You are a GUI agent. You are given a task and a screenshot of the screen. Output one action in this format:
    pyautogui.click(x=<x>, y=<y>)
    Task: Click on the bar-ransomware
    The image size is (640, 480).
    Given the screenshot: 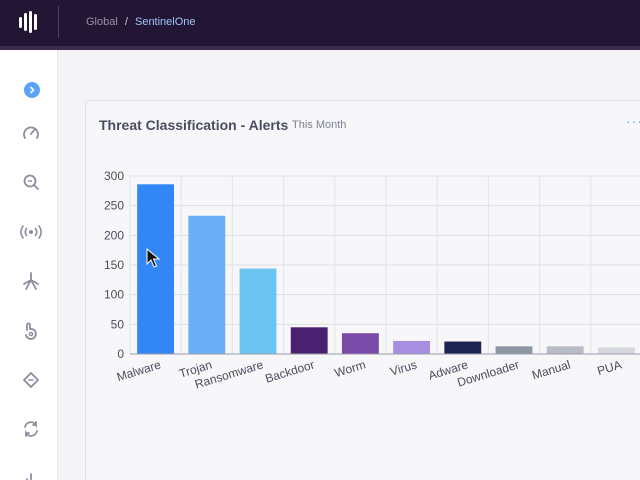 What is the action you would take?
    pyautogui.click(x=258, y=311)
    